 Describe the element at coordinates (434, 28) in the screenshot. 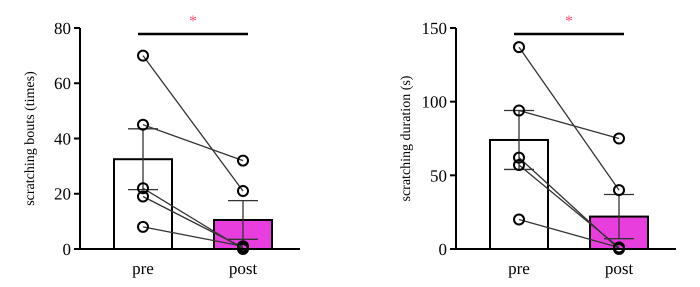

I see `y-tick-label: 150` at that location.